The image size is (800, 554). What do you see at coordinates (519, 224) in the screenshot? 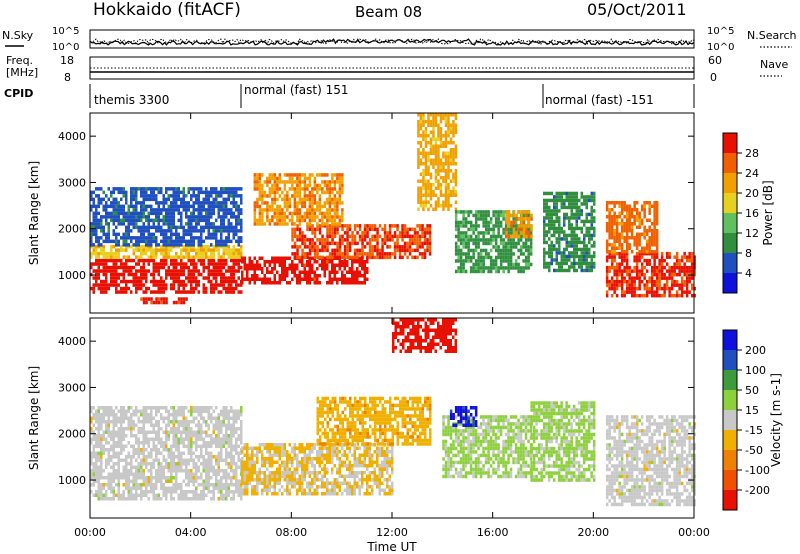
I see `heatmap-region` at bounding box center [519, 224].